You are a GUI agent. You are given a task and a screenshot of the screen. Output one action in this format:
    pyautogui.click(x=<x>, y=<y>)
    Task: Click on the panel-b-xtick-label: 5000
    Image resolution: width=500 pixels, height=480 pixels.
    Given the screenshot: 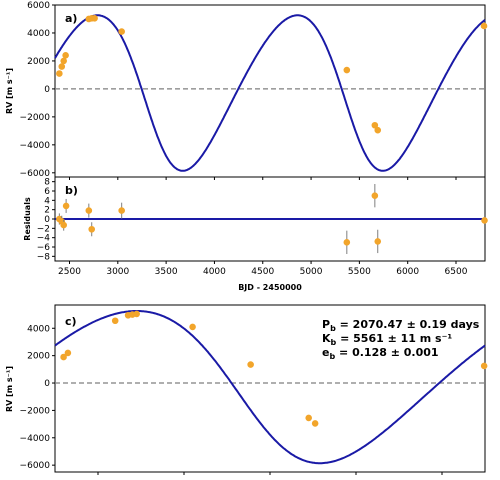 What is the action you would take?
    pyautogui.click(x=311, y=272)
    